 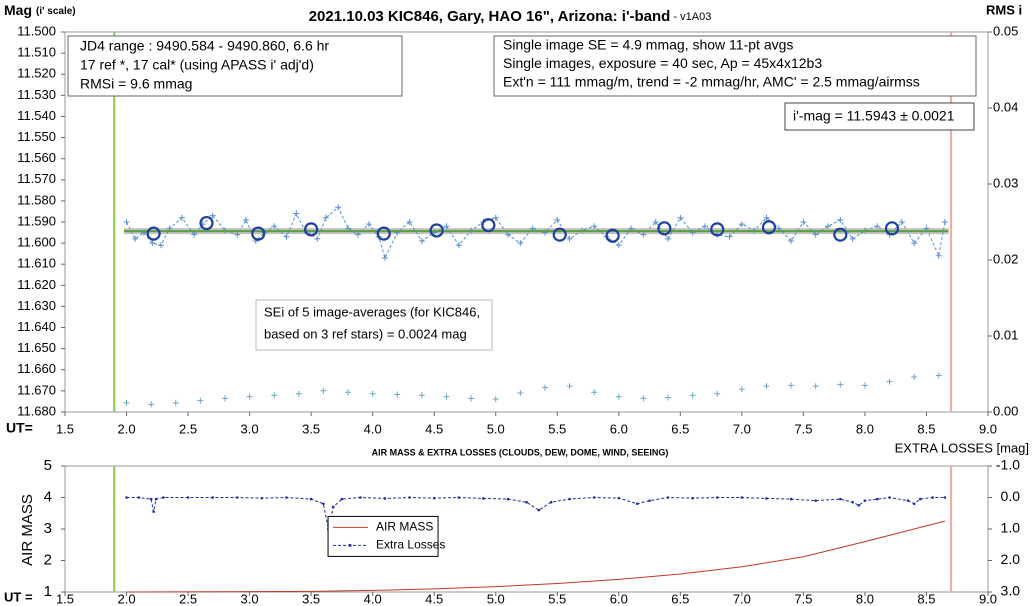 I want to click on y-axis-label: Mag, so click(x=18, y=10).